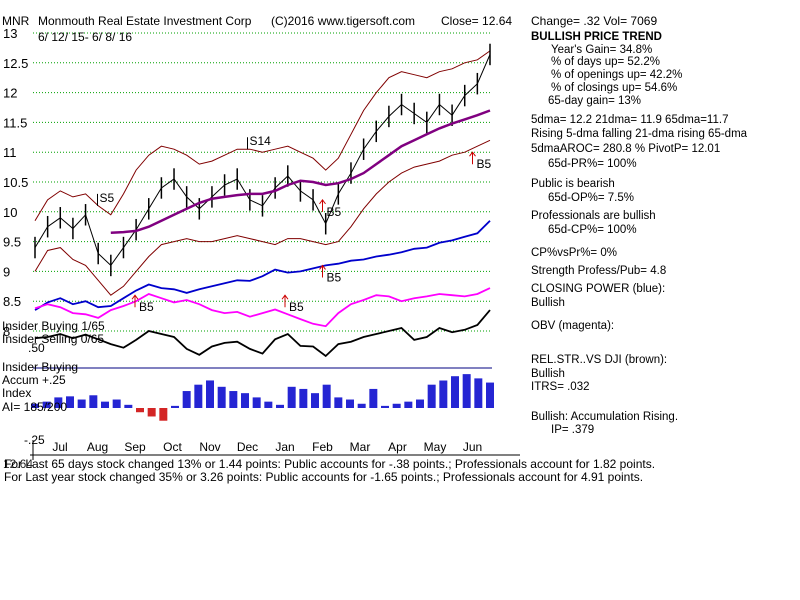  Describe the element at coordinates (34, 380) in the screenshot. I see `accum-label-accum-tick: Accum +.25` at that location.